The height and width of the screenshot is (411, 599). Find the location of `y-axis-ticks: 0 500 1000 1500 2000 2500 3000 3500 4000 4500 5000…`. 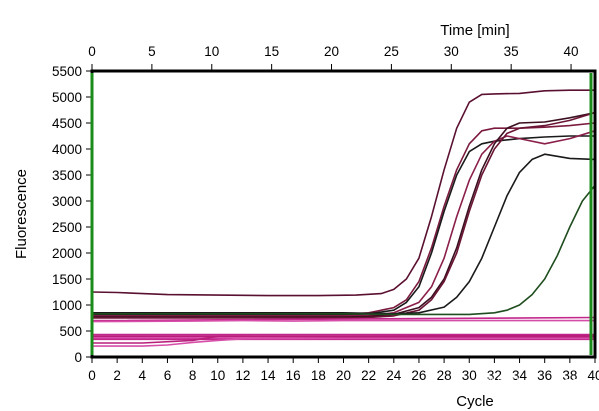

y-axis-ticks: 0 500 1000 1500 2000 2500 3000 3500 4000 4500 5000… is located at coordinates (72, 214).